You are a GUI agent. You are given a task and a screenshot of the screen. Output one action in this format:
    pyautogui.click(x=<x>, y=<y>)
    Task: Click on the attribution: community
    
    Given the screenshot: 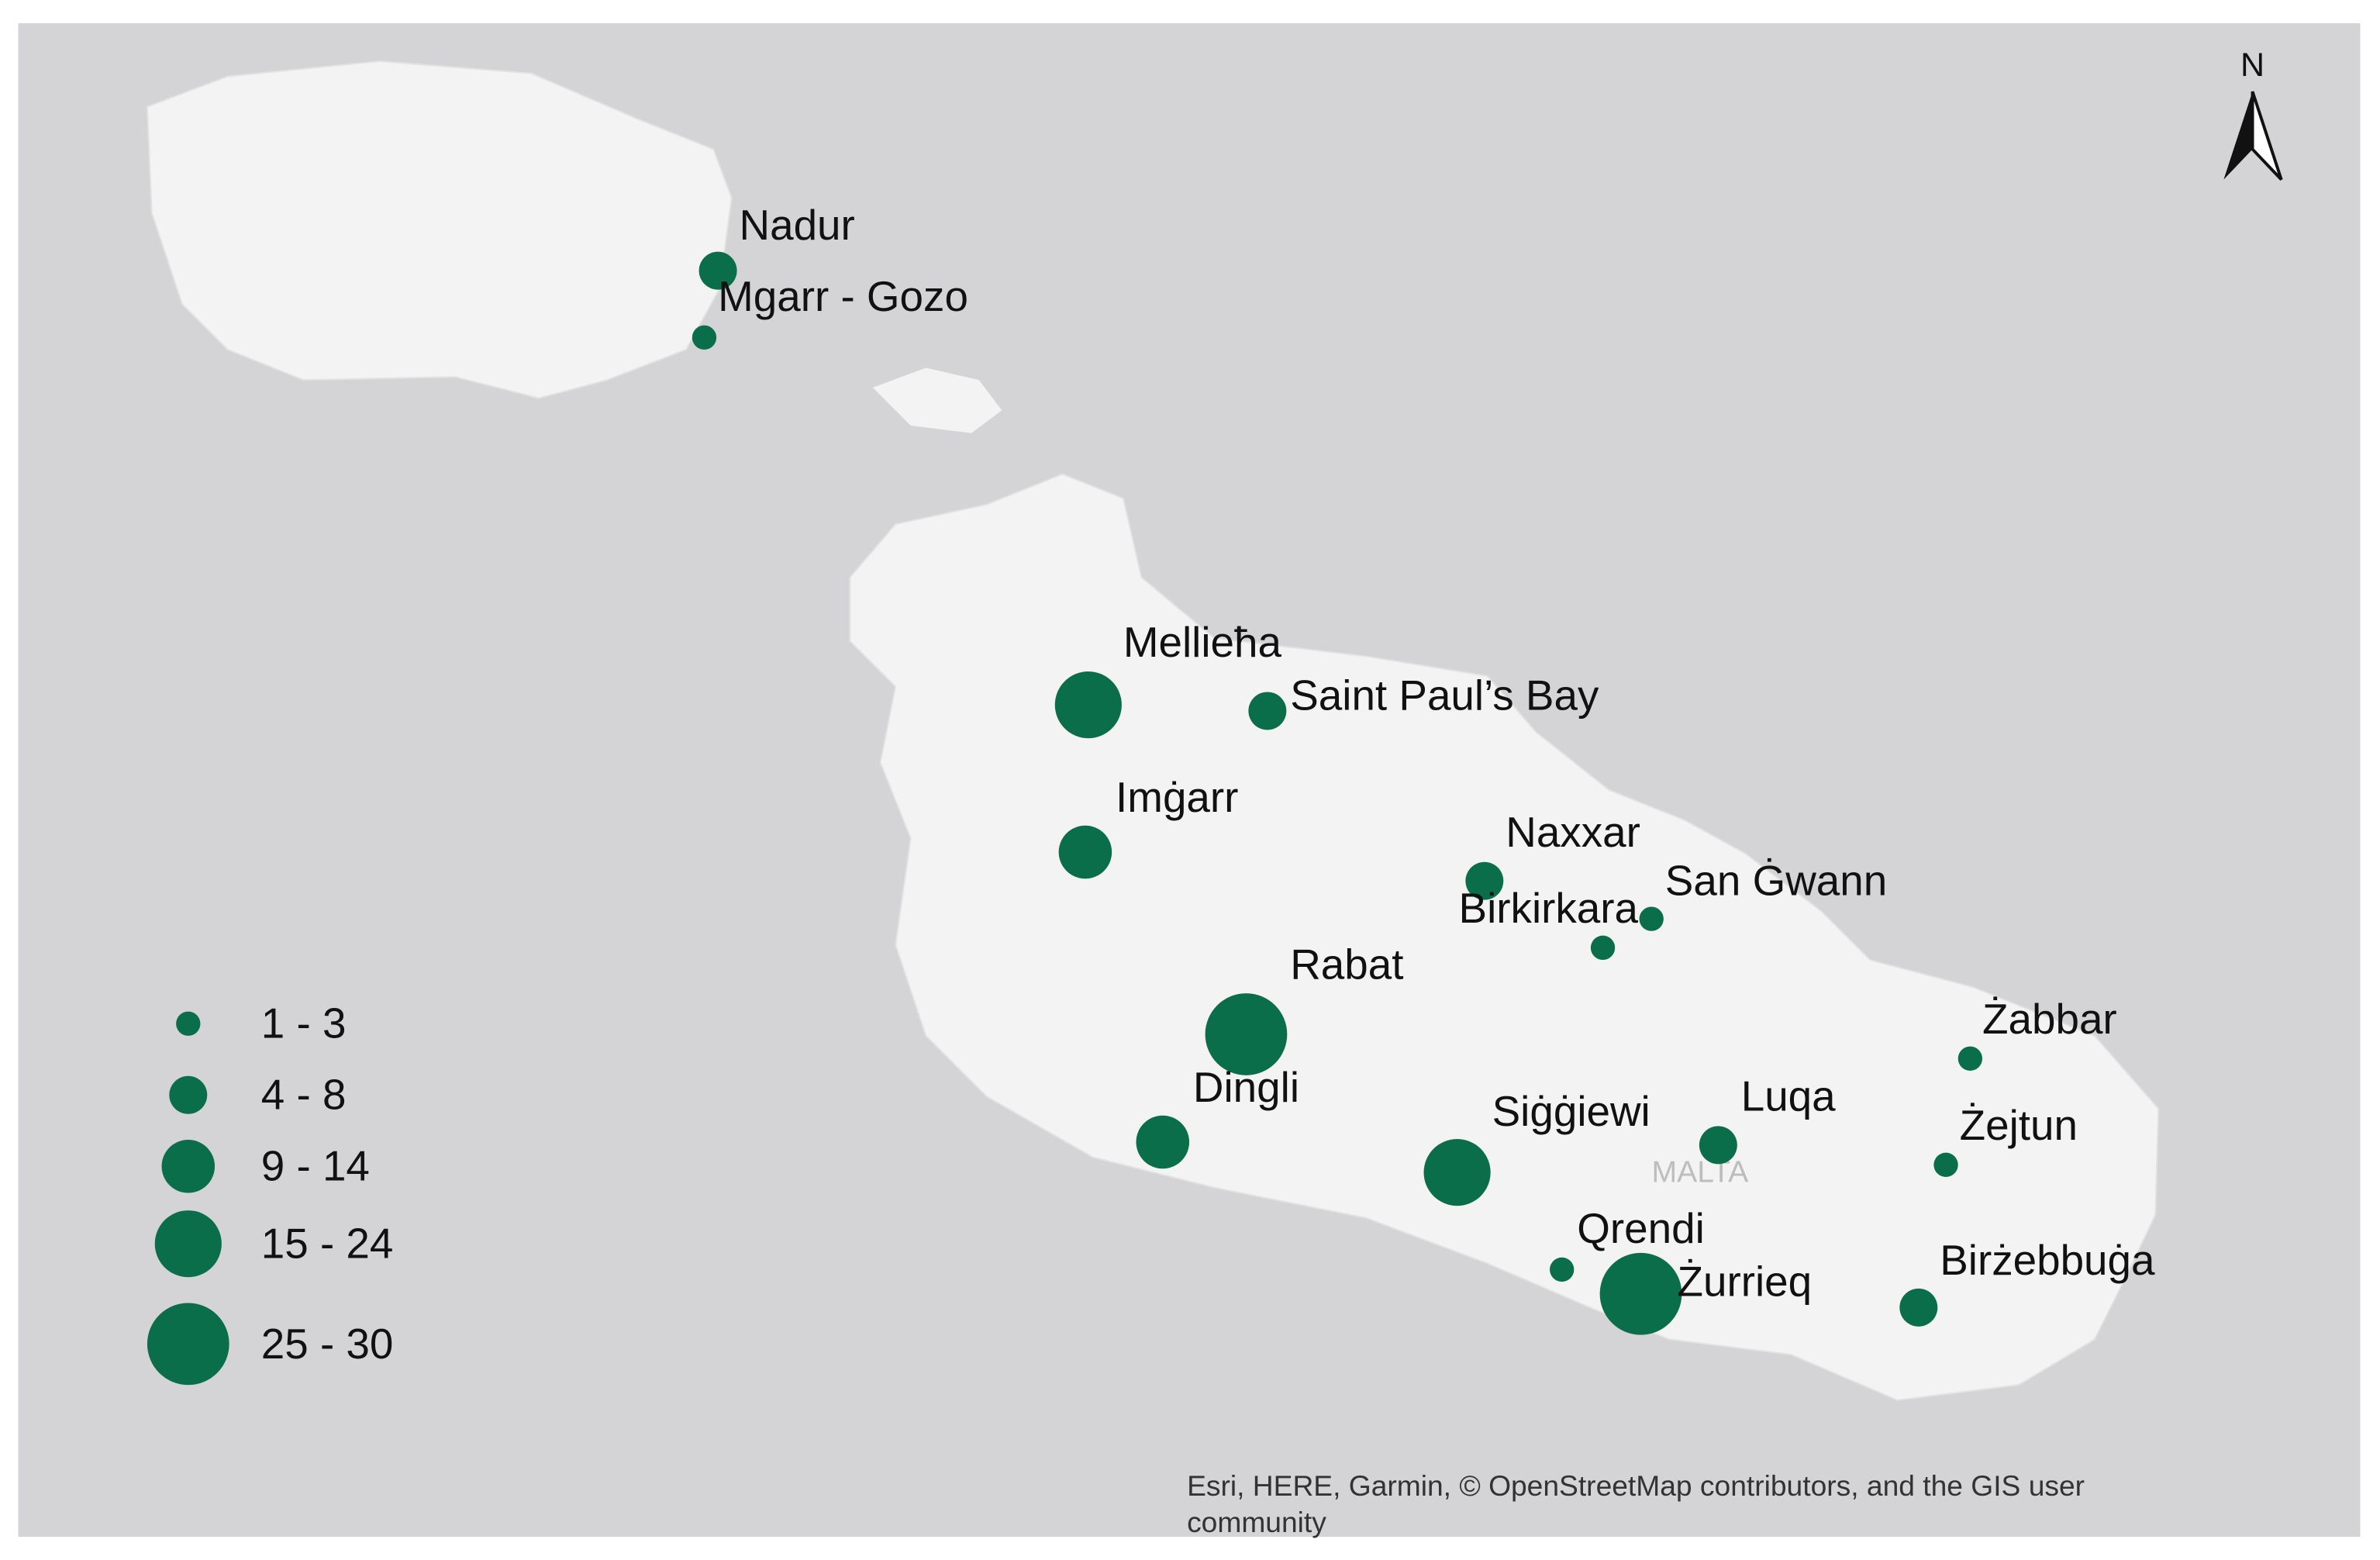 What is the action you would take?
    pyautogui.click(x=1257, y=1522)
    